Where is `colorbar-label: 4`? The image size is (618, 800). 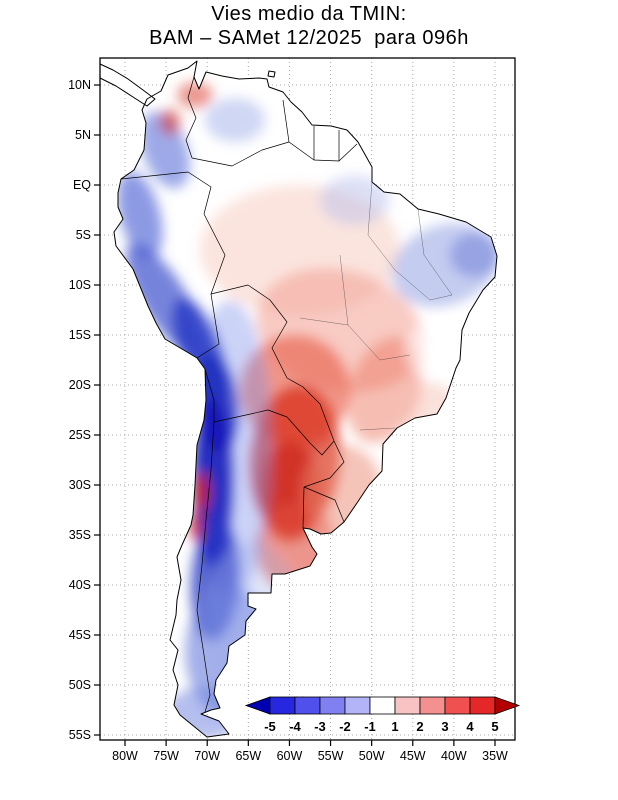 colorbar-label: 4 is located at coordinates (470, 726).